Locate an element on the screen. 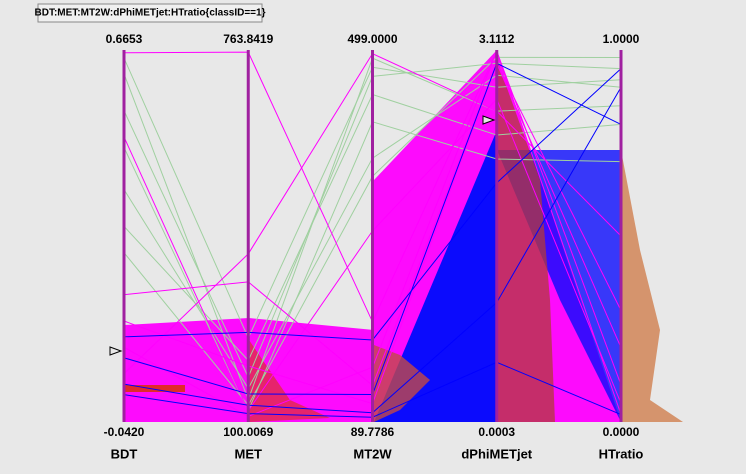  axis-name: MET is located at coordinates (249, 453).